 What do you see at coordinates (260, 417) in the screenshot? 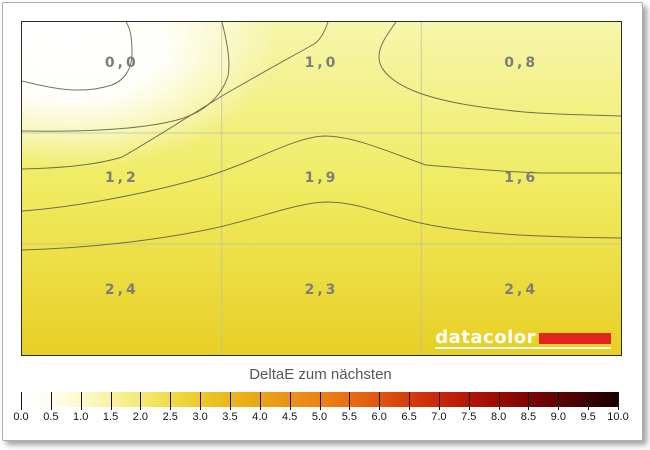
I see `colorbar-tick-label: 4.0` at bounding box center [260, 417].